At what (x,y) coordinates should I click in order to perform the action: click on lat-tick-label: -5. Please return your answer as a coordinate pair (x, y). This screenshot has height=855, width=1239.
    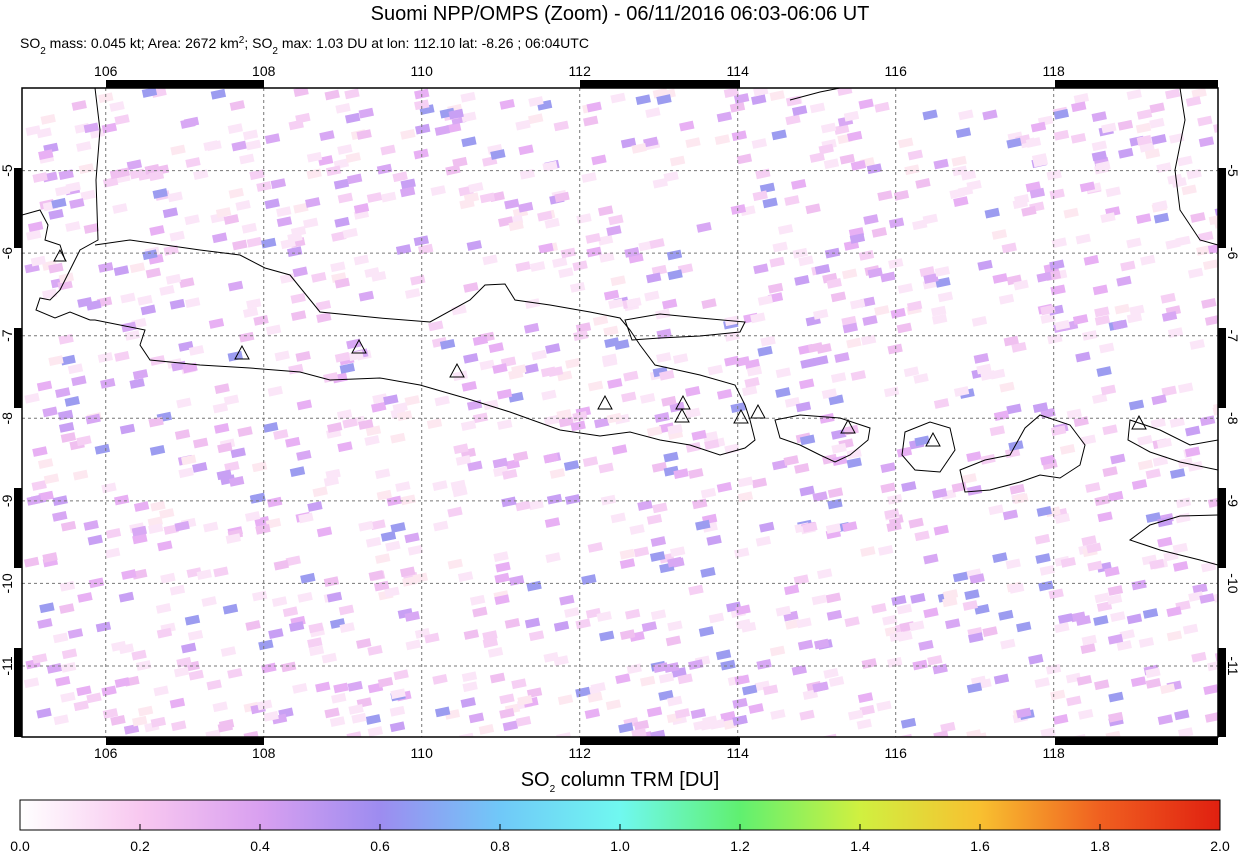
    Looking at the image, I should click on (1232, 170).